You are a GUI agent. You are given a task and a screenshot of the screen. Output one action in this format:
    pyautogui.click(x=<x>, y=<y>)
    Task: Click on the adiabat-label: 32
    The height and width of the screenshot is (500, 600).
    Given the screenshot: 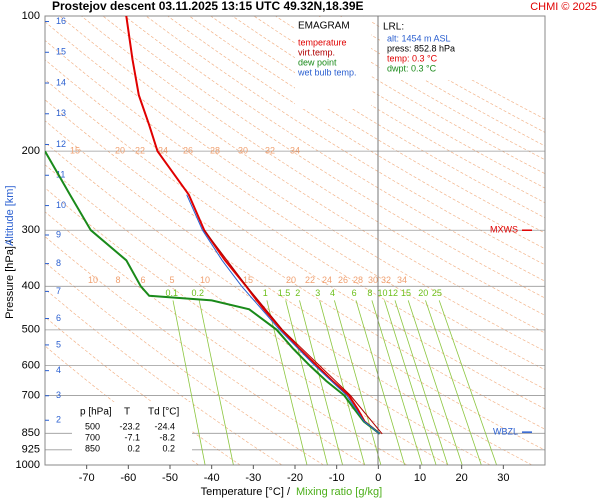 What is the action you would take?
    pyautogui.click(x=386, y=280)
    